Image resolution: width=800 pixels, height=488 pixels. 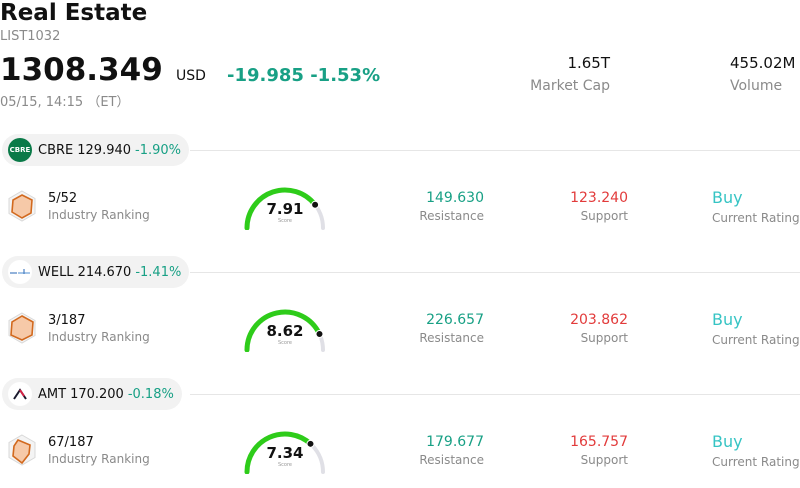 I want to click on support-value: 203.862, so click(x=599, y=320).